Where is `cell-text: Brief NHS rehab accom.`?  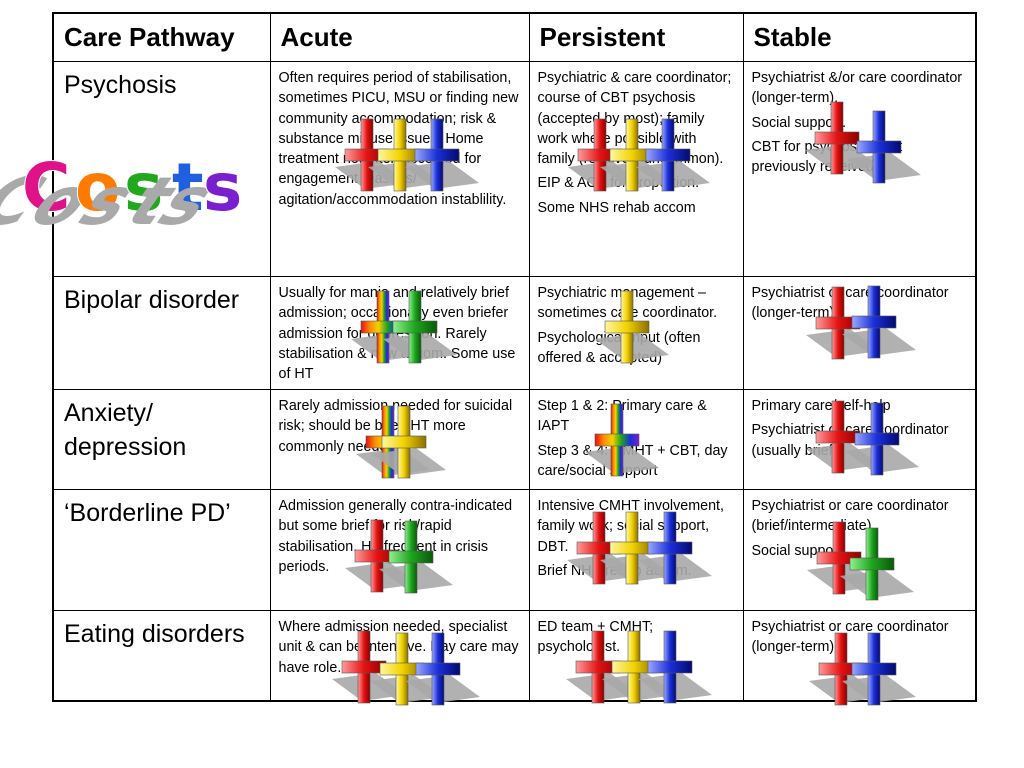
cell-text: Brief NHS rehab accom. is located at coordinates (614, 570).